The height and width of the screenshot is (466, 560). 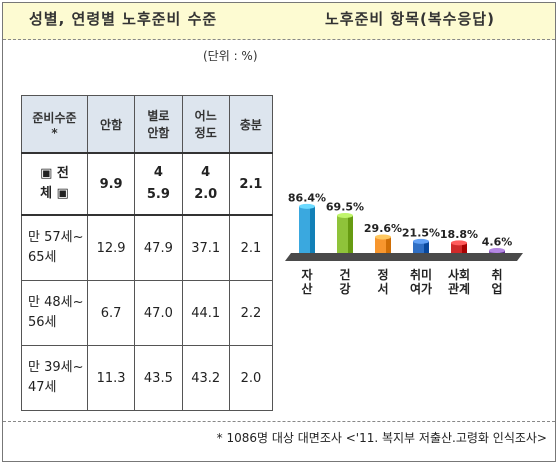 I want to click on footer-divider, so click(x=279, y=421).